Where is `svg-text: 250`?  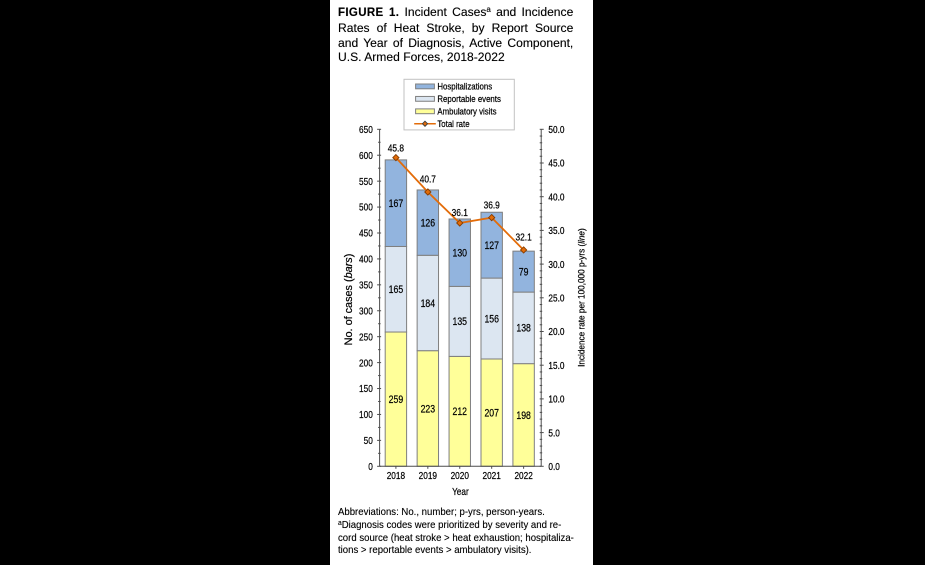 svg-text: 250 is located at coordinates (366, 337).